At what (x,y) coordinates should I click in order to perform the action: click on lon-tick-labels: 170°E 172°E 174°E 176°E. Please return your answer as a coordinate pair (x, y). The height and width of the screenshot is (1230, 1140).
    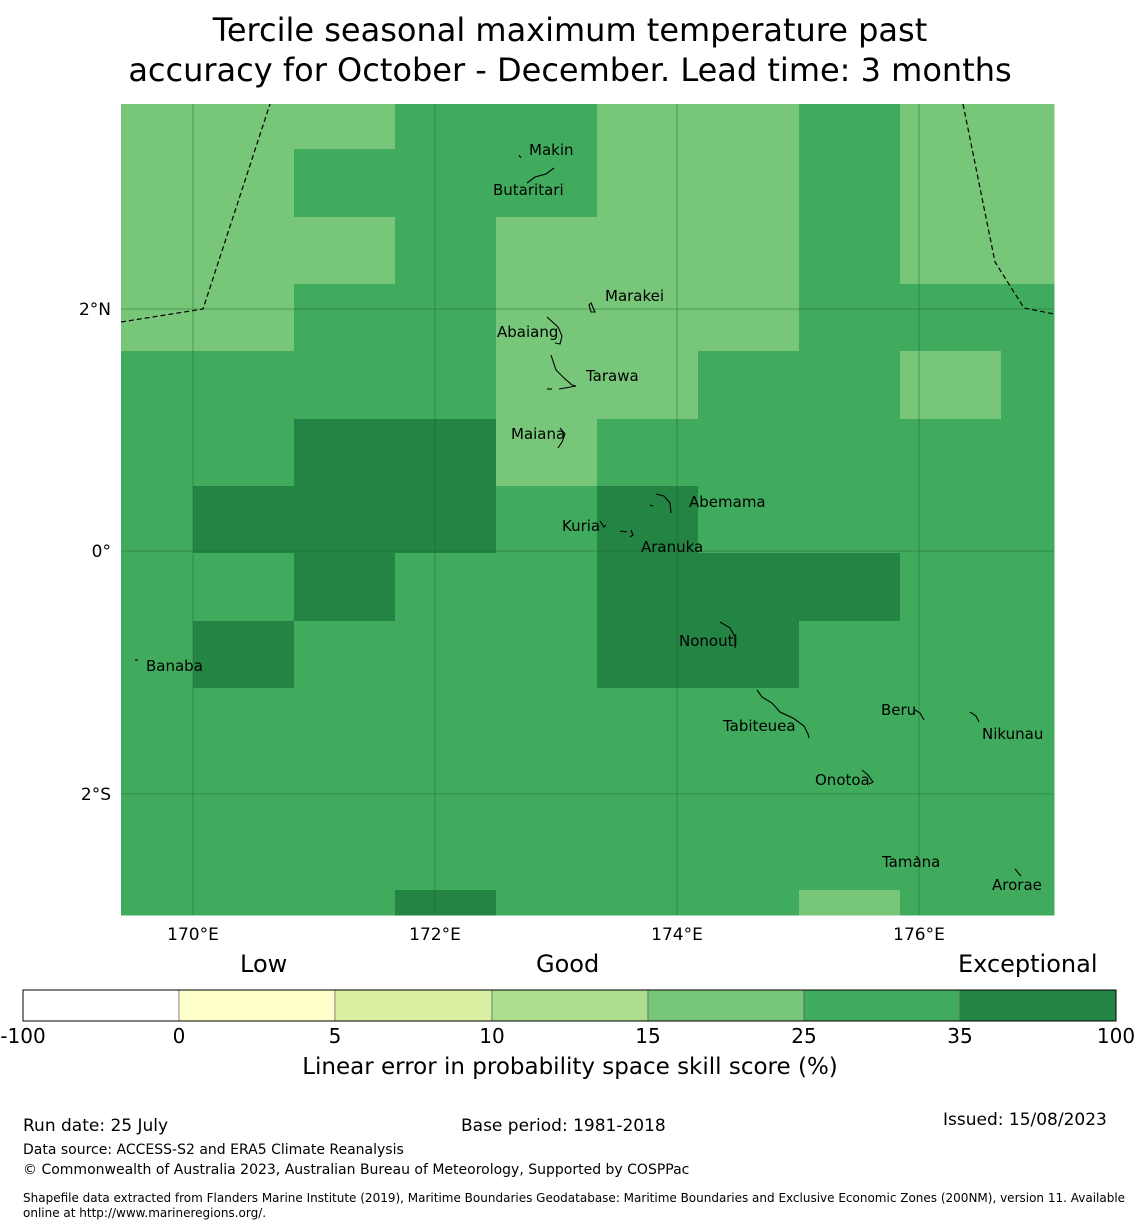
    Looking at the image, I should click on (556, 935).